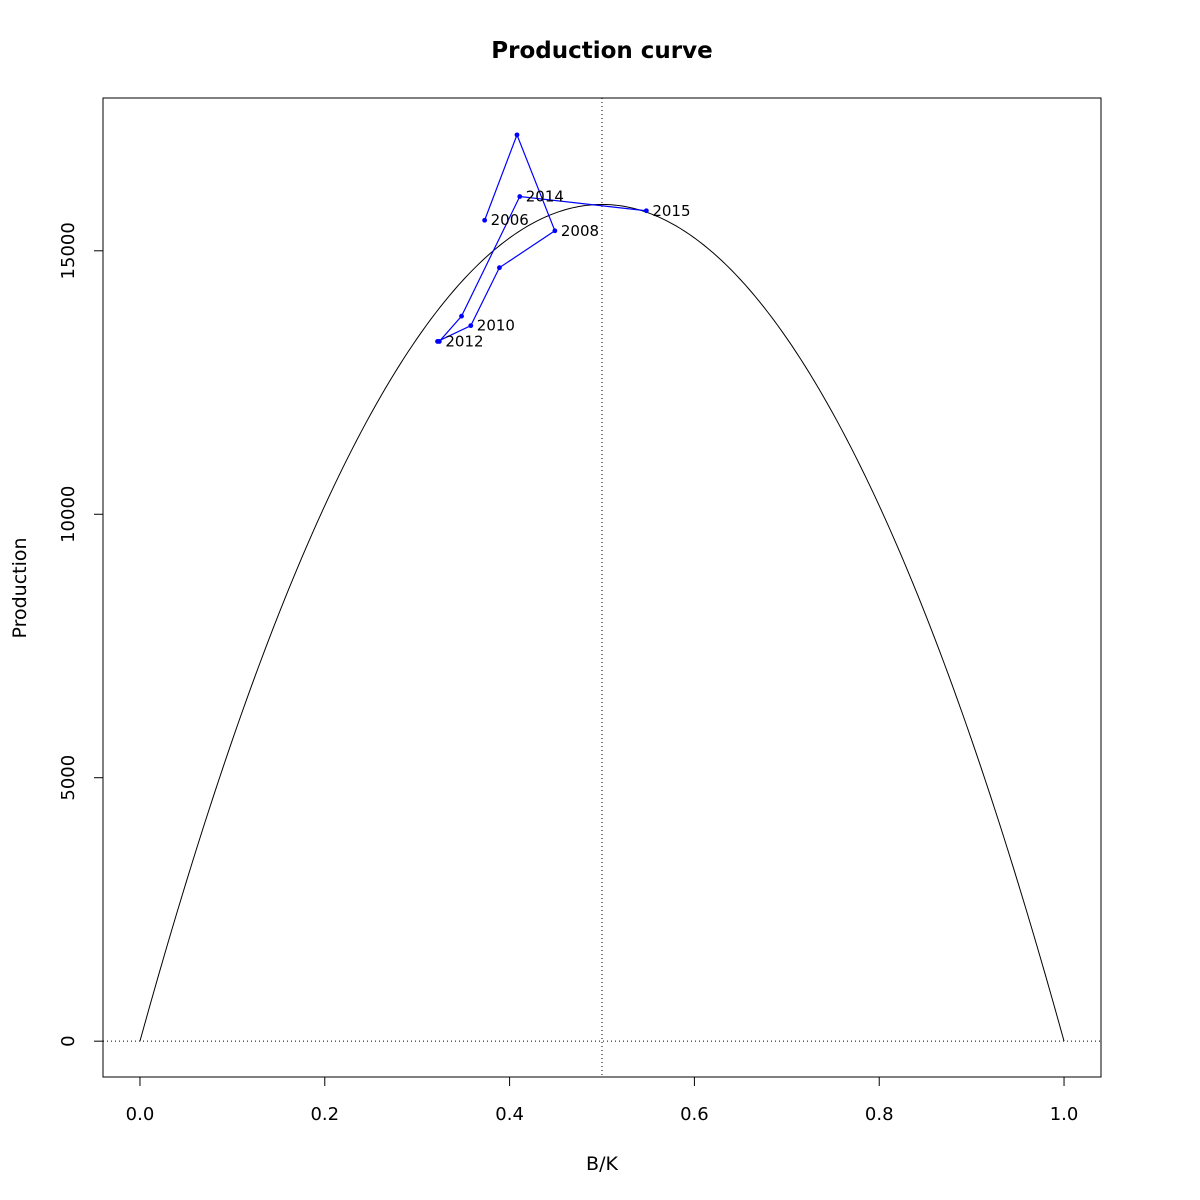 The image size is (1200, 1200). I want to click on x-tick-label: 0.2, so click(324, 1114).